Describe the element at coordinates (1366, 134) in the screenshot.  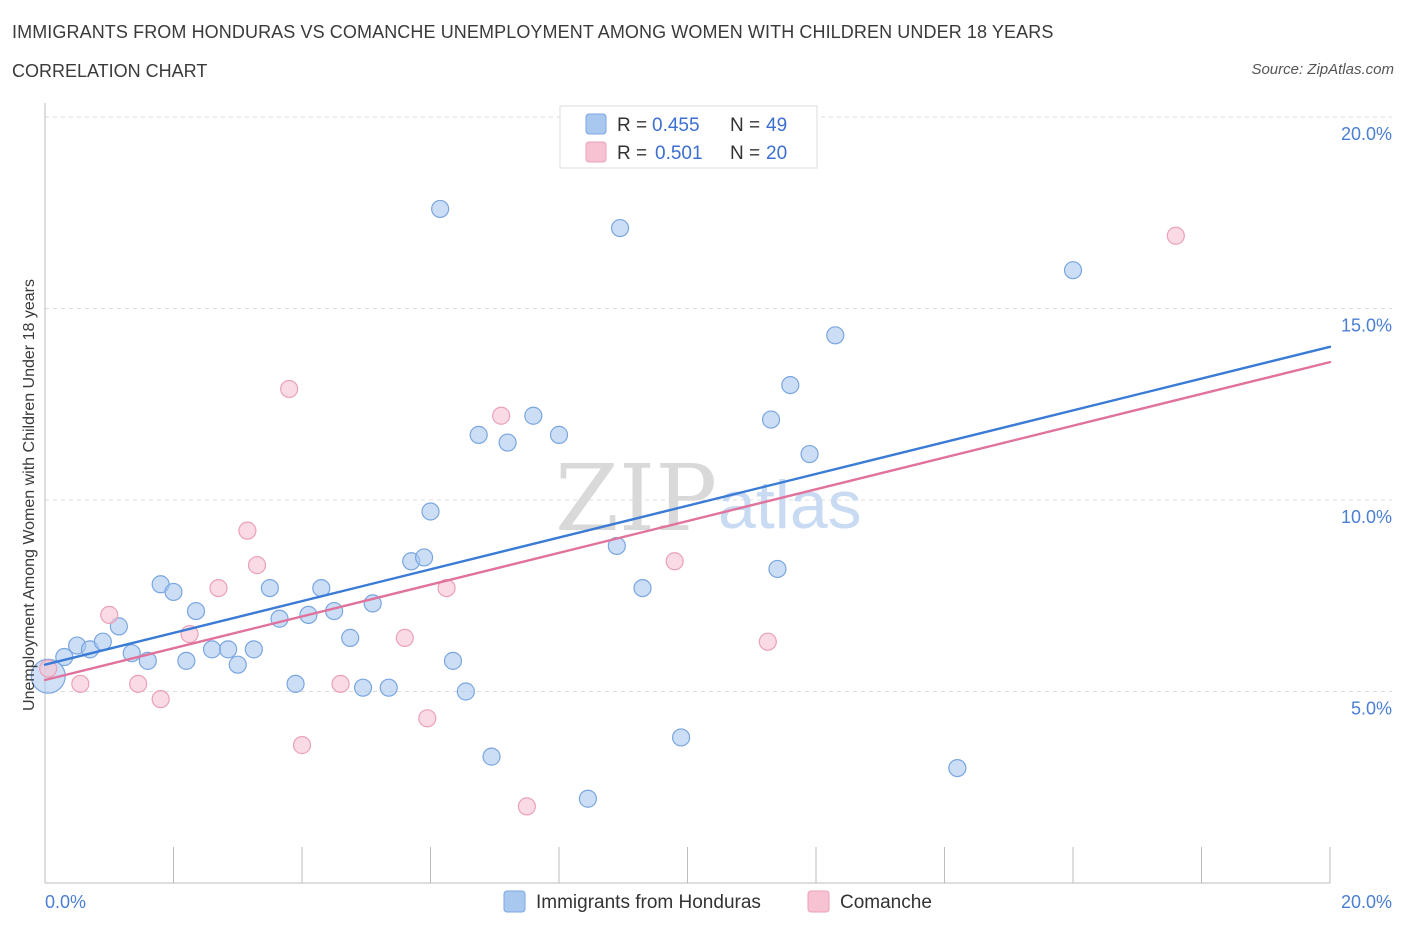
I see `y-tick-label-3: 20.0%` at that location.